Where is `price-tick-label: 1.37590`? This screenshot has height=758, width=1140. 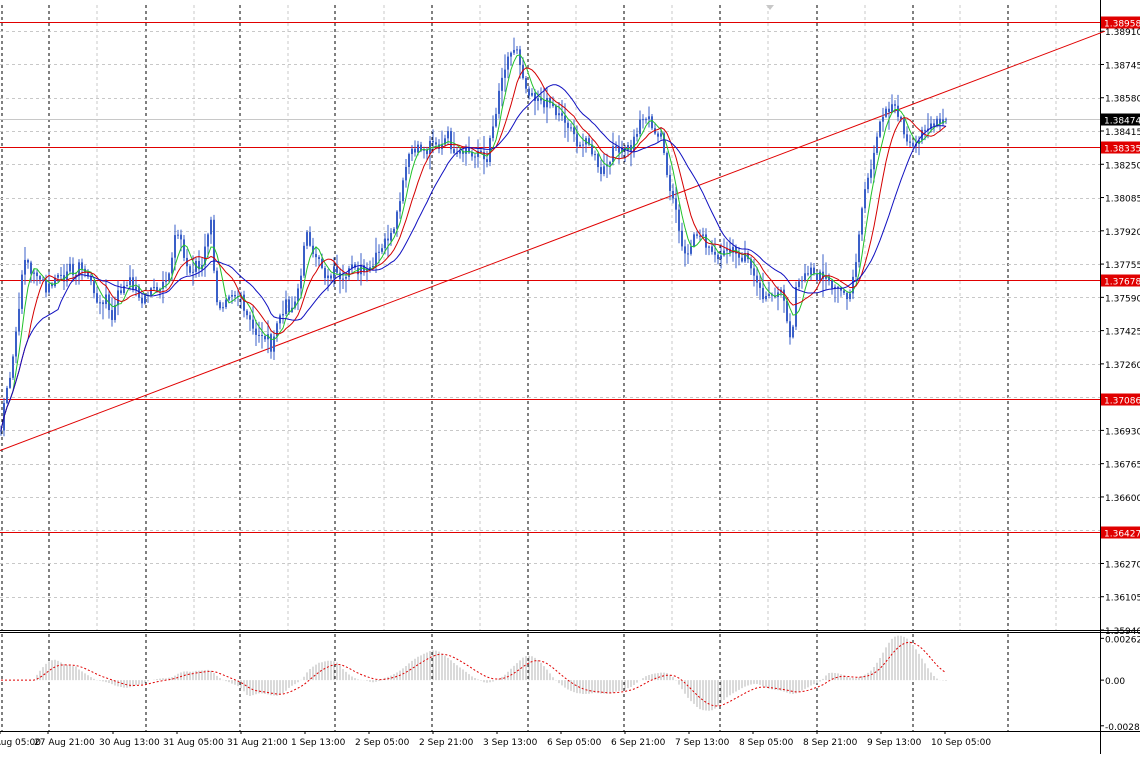 price-tick-label: 1.37590 is located at coordinates (1122, 299).